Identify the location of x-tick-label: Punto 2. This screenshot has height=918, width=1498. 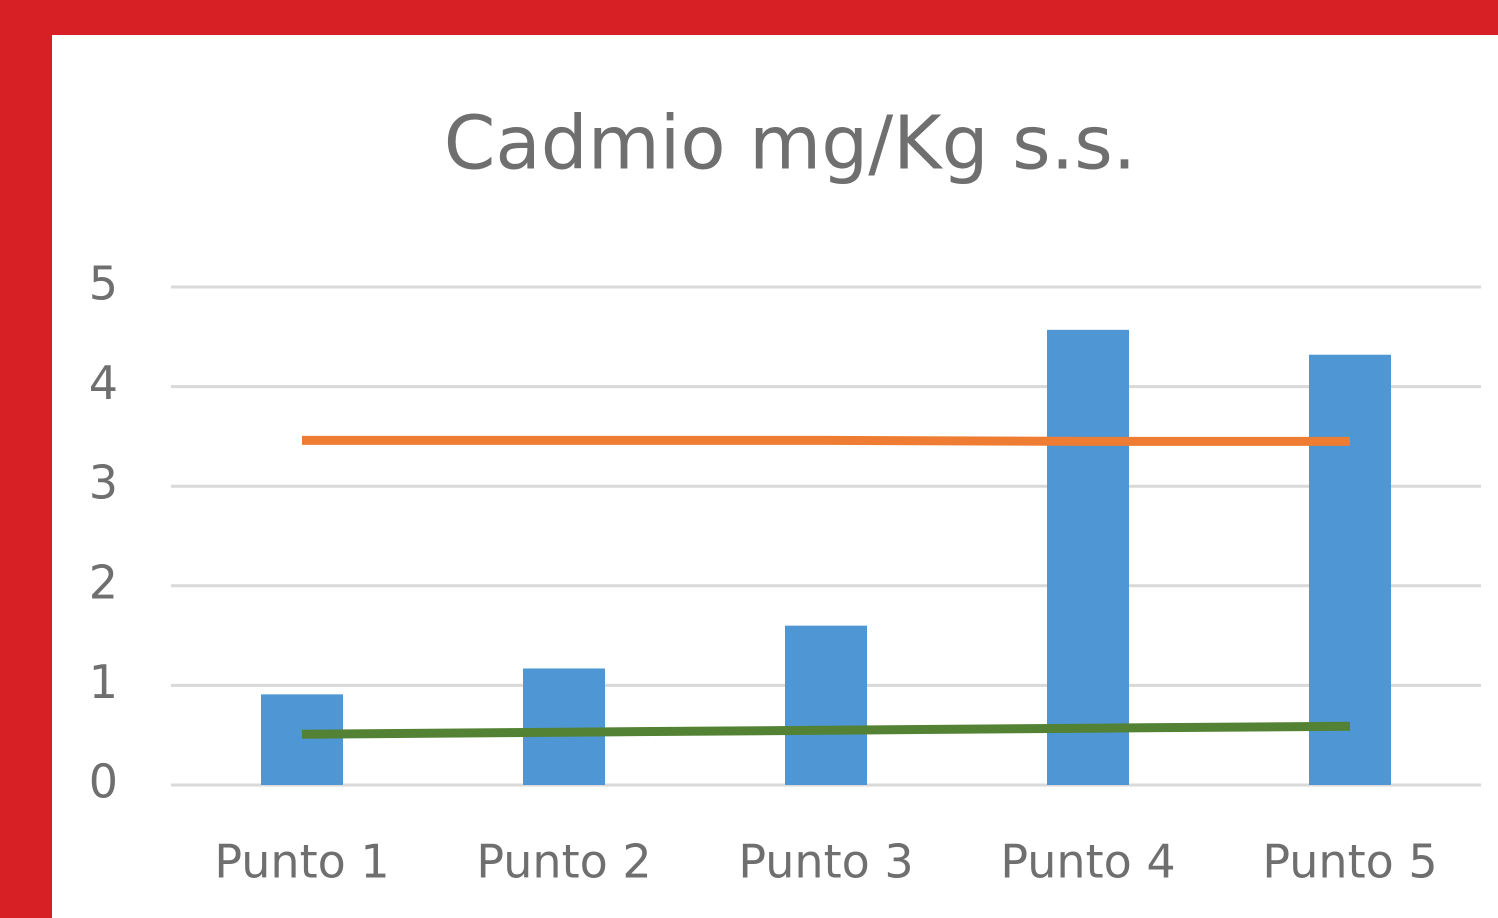
(563, 862).